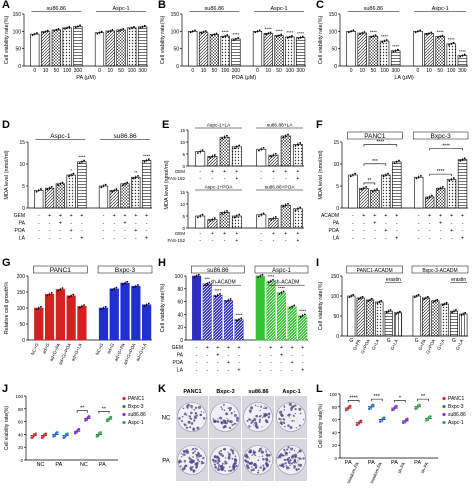  What do you see at coordinates (110, 348) in the screenshot?
I see `x-tick-label: ad+G` at bounding box center [110, 348].